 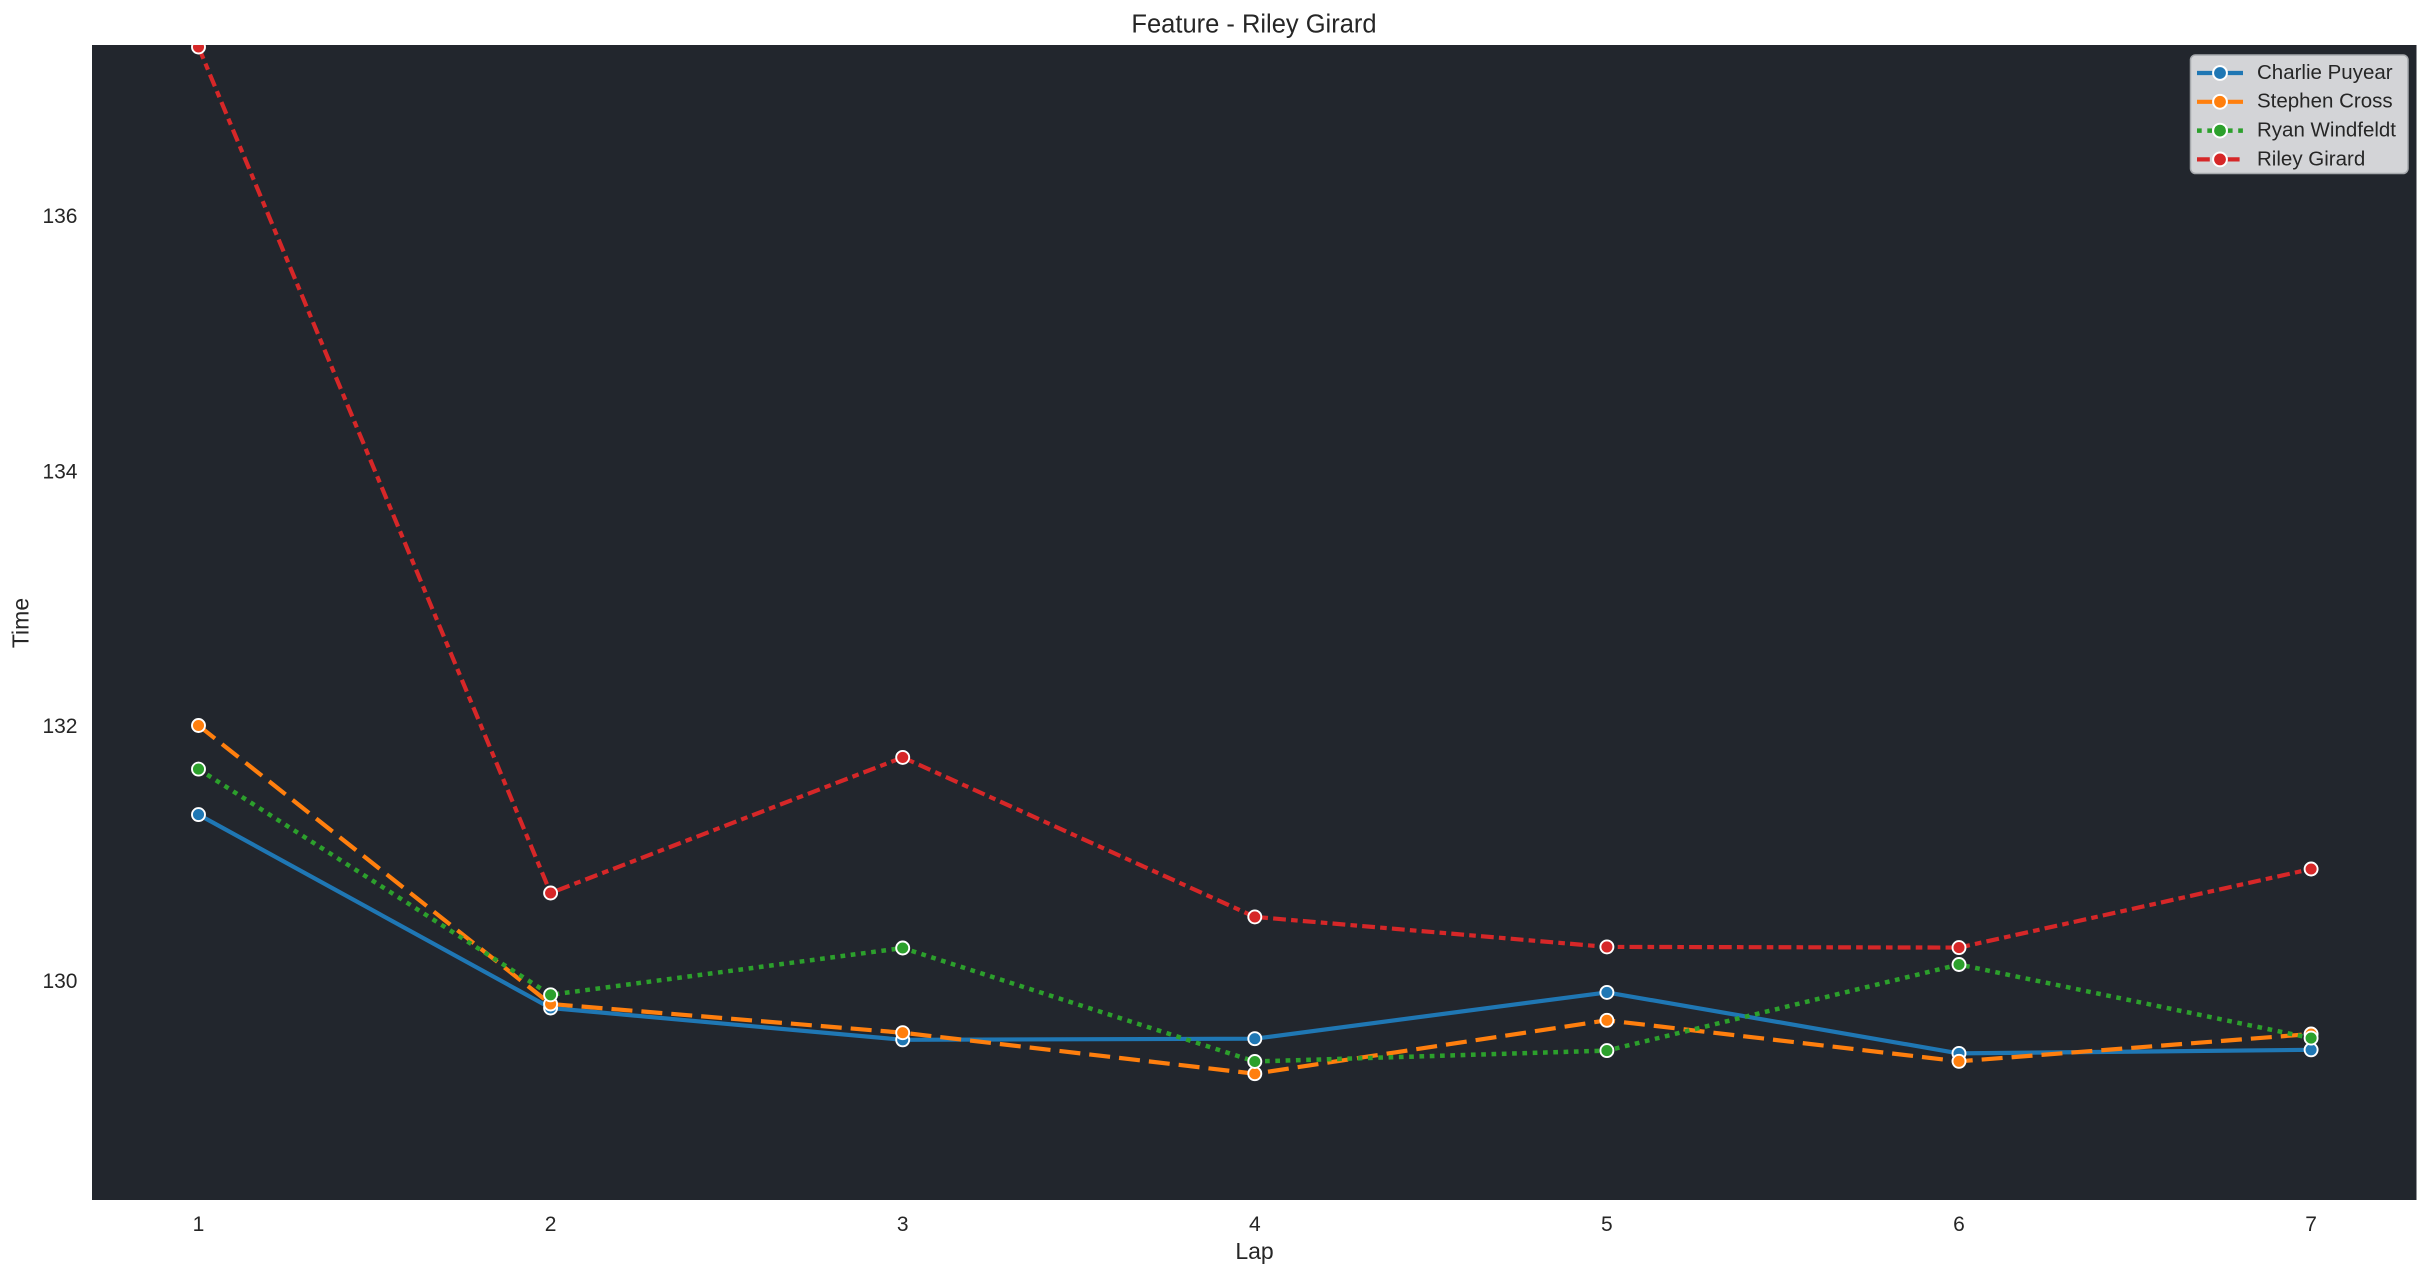 What do you see at coordinates (59, 981) in the screenshot?
I see `svg-text: 130` at bounding box center [59, 981].